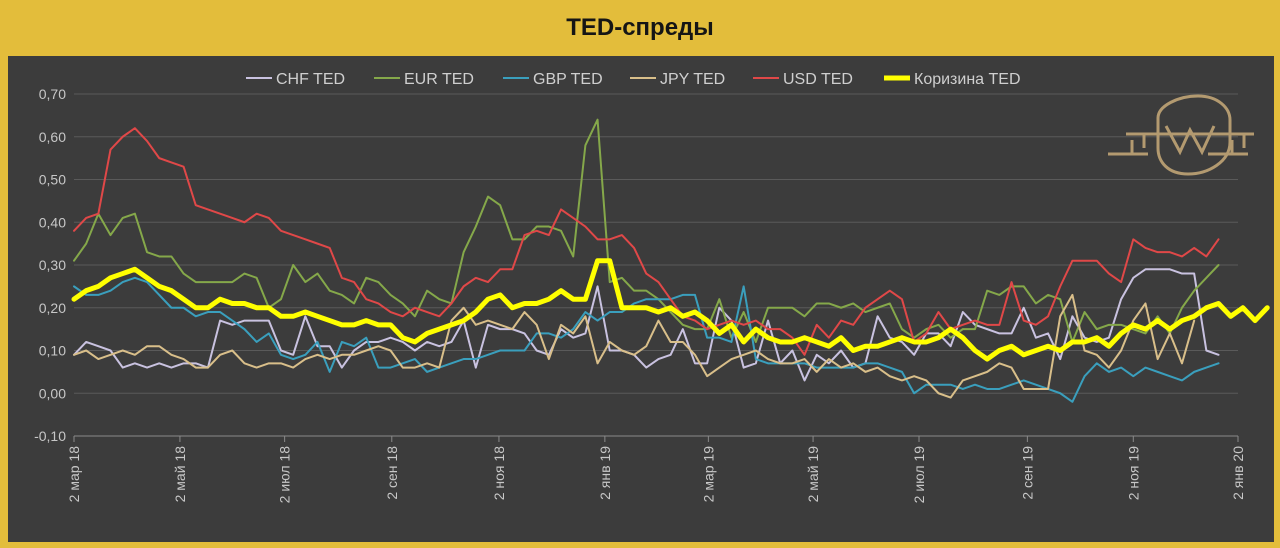  What do you see at coordinates (392, 473) in the screenshot?
I see `x-tick-label: 2 сен 18` at bounding box center [392, 473].